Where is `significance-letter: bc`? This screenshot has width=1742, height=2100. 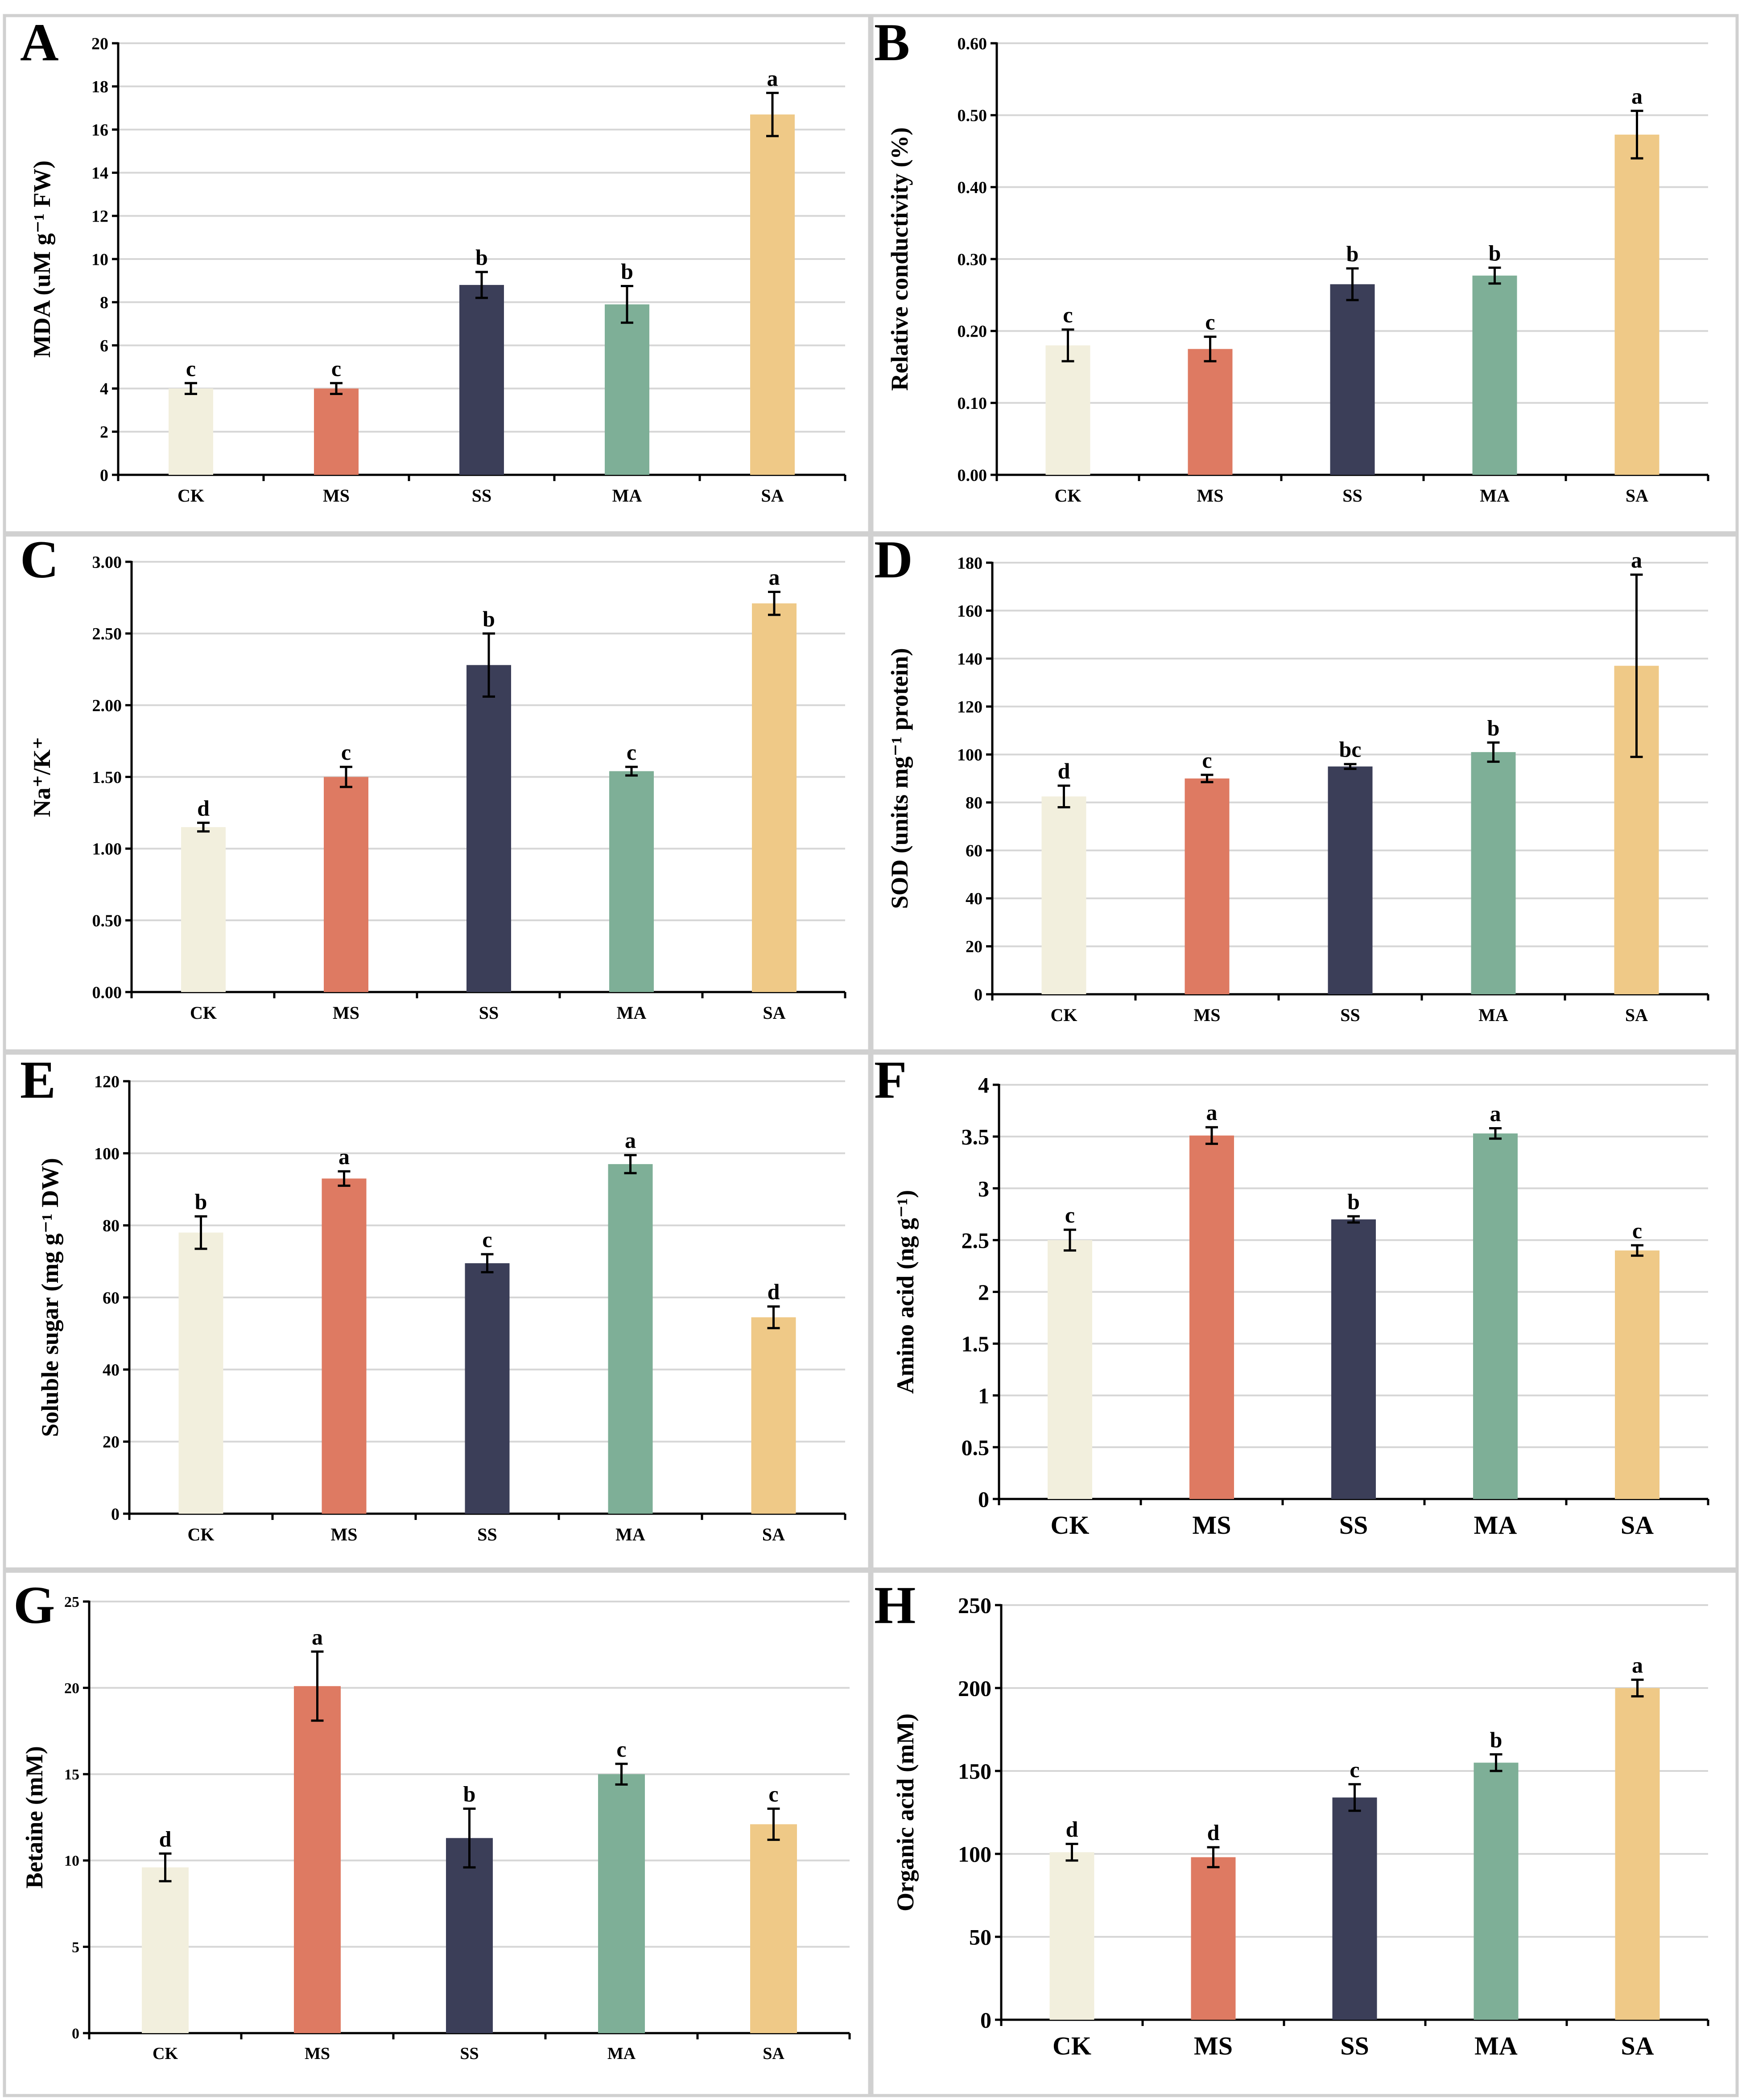 significance-letter: bc is located at coordinates (1351, 749).